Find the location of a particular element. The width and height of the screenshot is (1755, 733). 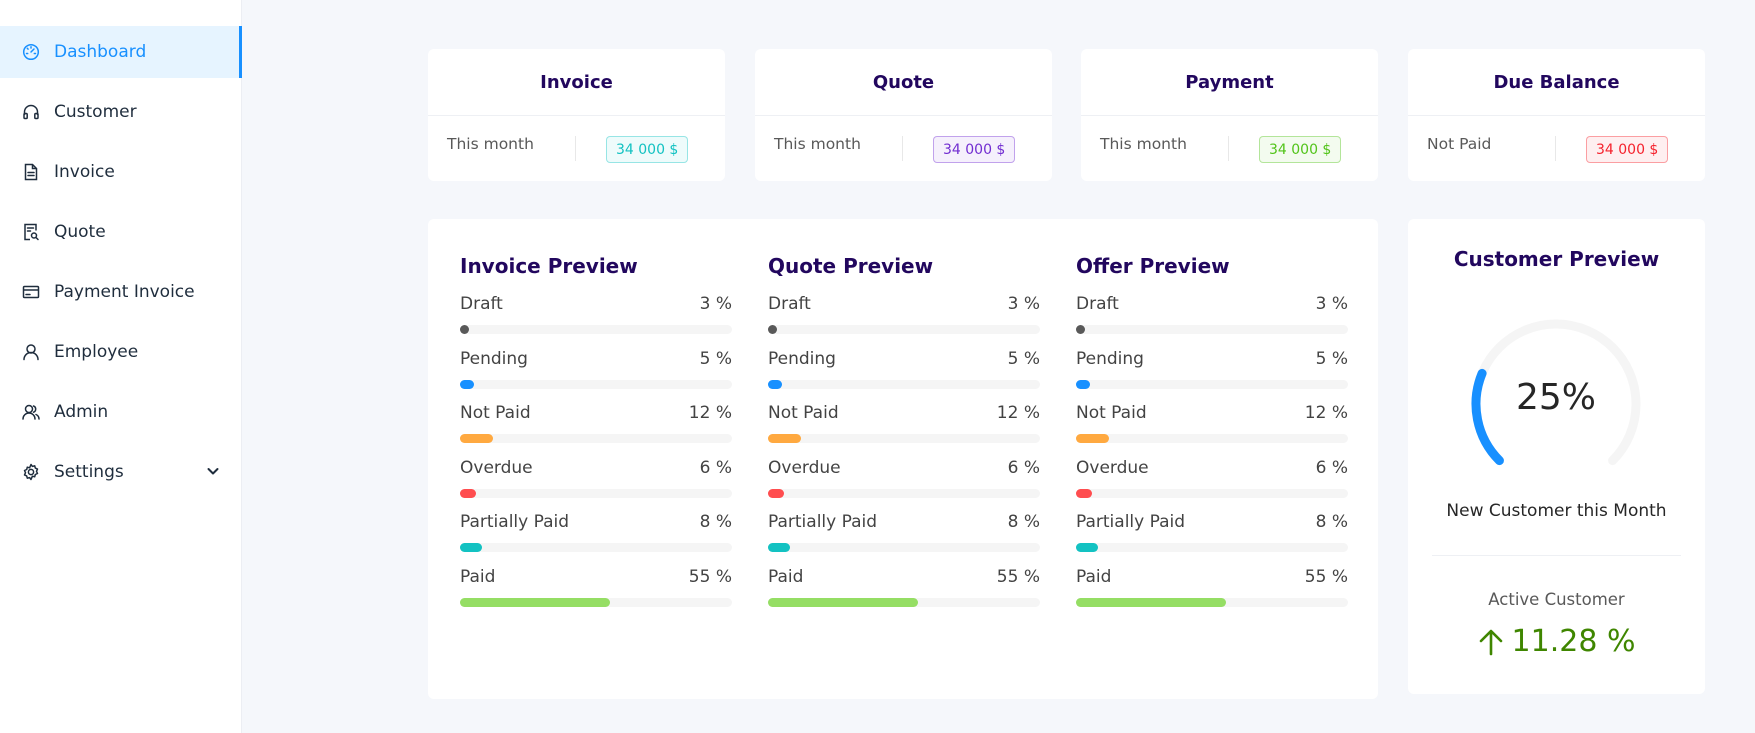

summary-card-title: Payment is located at coordinates (1229, 82).